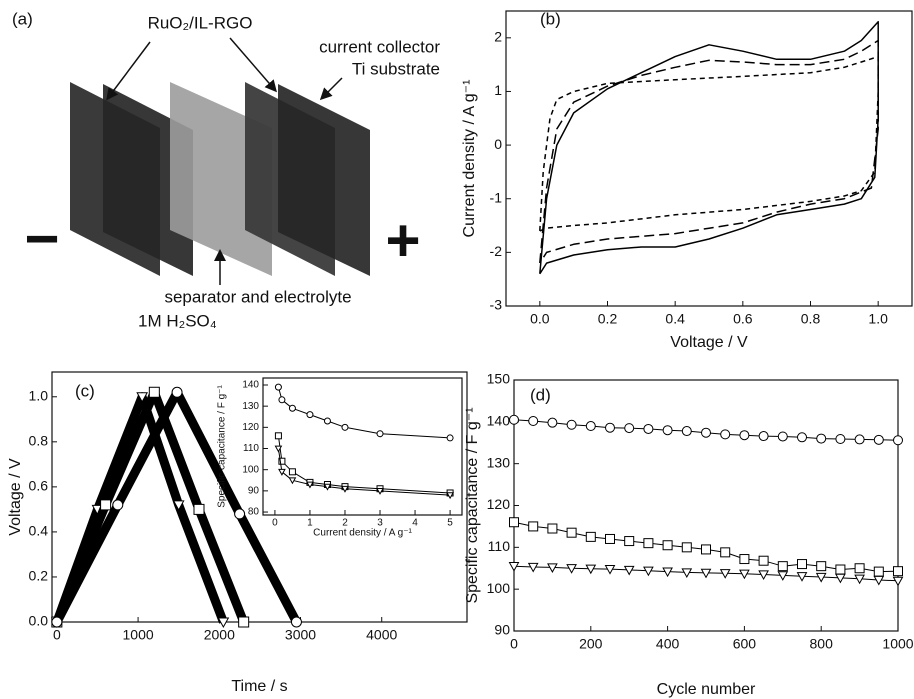 The image size is (914, 699). Describe the element at coordinates (706, 689) in the screenshot. I see `x-axis-label: Cycle number` at that location.